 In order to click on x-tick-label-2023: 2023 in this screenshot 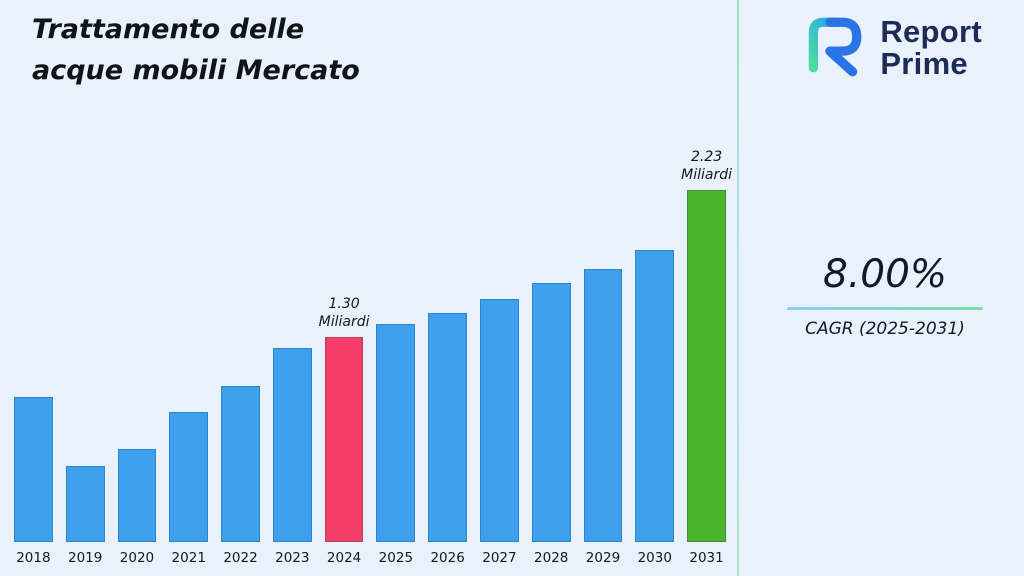, I will do `click(292, 558)`.